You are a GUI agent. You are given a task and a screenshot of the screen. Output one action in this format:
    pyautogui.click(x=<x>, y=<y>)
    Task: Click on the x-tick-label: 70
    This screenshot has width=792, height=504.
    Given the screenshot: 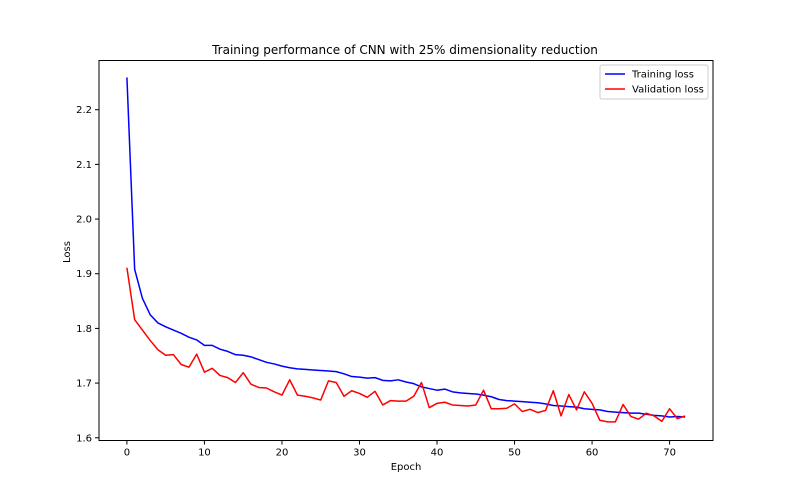 What is the action you would take?
    pyautogui.click(x=669, y=453)
    